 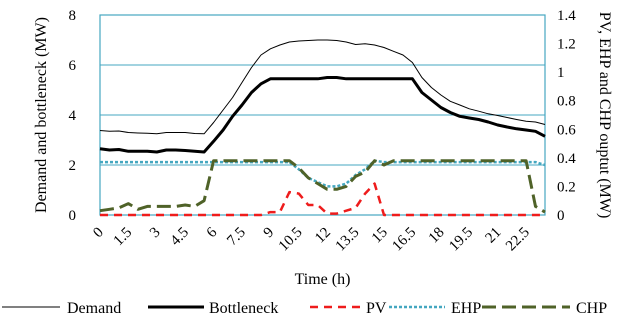 I want to click on left-axis-title: Demand and bottleneck (MW), so click(x=41, y=115).